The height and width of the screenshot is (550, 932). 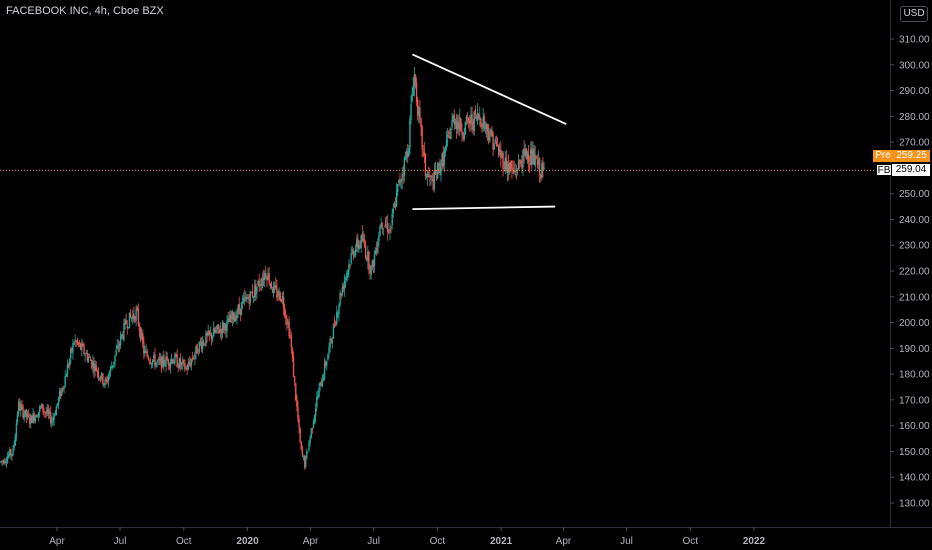 I want to click on y-tick-label: 270.00, so click(x=914, y=143).